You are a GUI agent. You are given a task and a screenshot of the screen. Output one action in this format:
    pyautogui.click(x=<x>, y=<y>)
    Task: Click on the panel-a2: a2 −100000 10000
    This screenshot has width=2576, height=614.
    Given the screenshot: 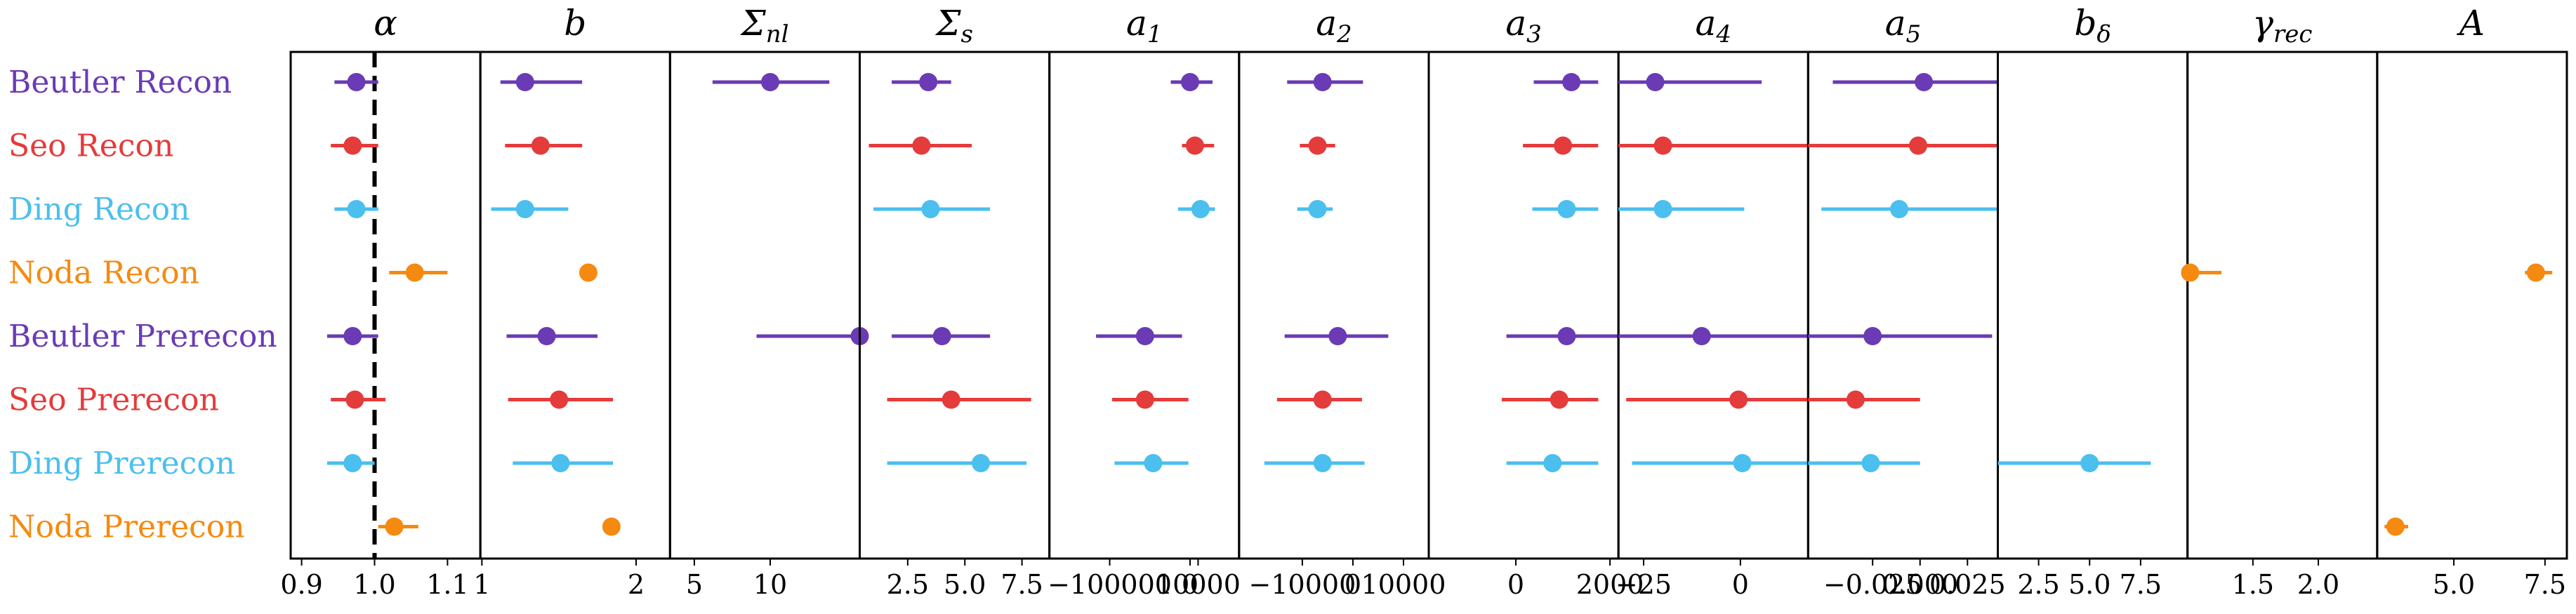 What is the action you would take?
    pyautogui.click(x=1342, y=301)
    